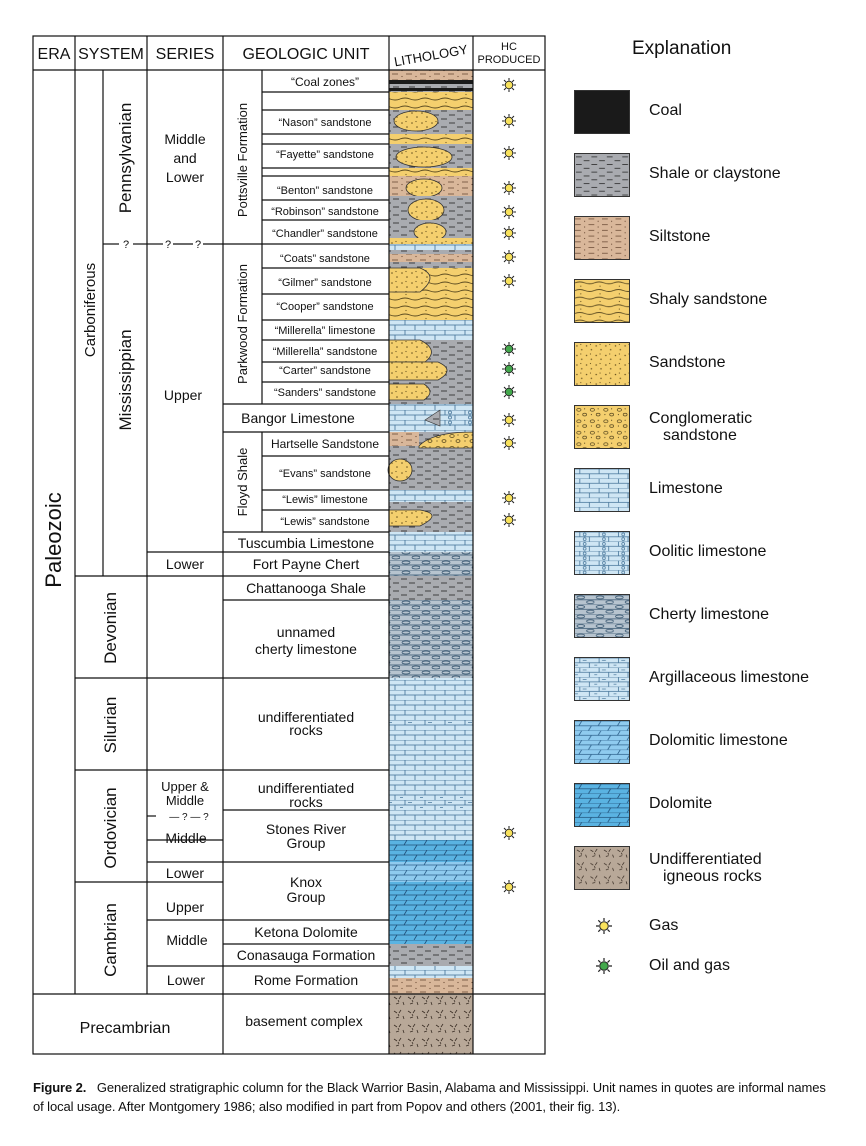 The height and width of the screenshot is (1146, 866). What do you see at coordinates (602, 301) in the screenshot?
I see `legend-swatch-shaly-sandstone` at bounding box center [602, 301].